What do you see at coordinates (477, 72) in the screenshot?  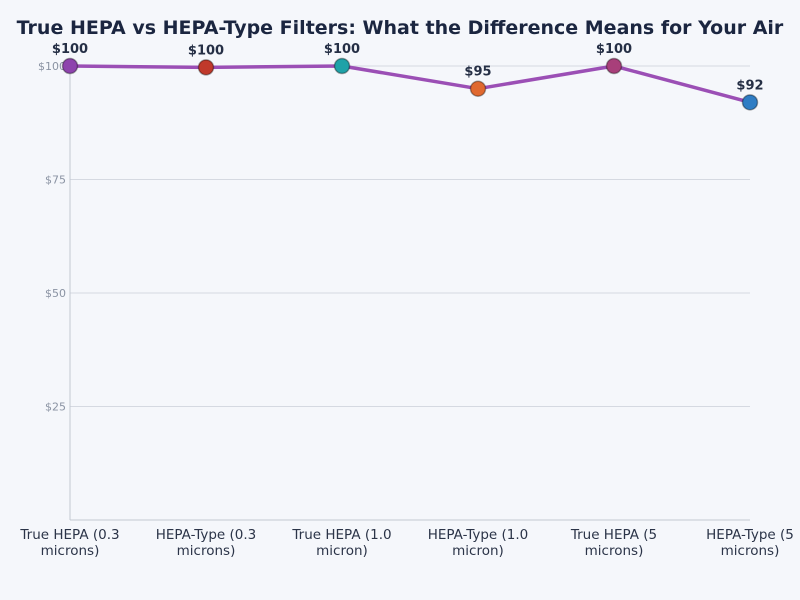 I see `data-label: $95` at bounding box center [477, 72].